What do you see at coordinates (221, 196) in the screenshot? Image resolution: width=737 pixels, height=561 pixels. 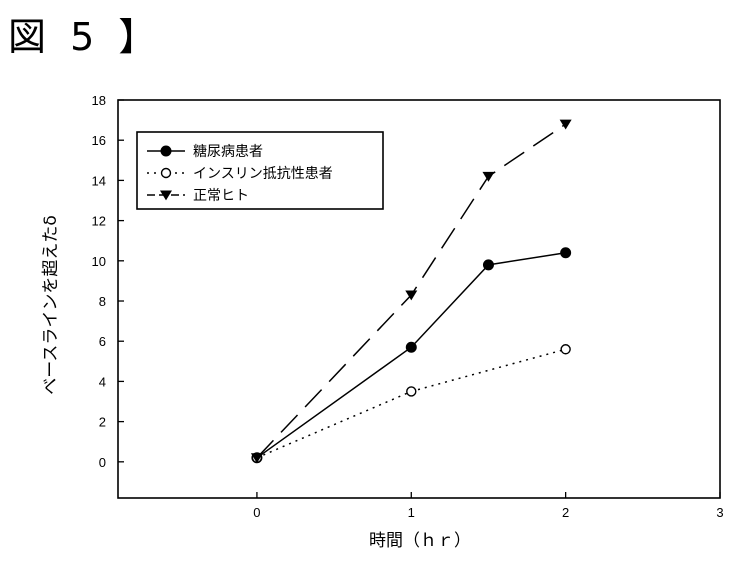 I see `legend-label: 正常ヒト` at bounding box center [221, 196].